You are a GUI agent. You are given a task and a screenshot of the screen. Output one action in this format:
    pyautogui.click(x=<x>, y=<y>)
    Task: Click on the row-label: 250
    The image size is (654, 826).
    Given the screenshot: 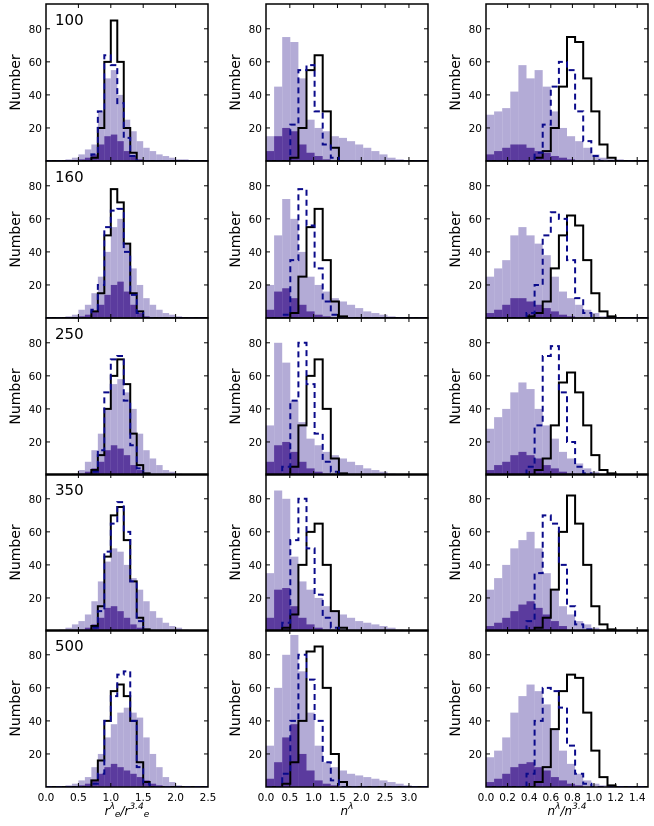 What is the action you would take?
    pyautogui.click(x=69, y=334)
    